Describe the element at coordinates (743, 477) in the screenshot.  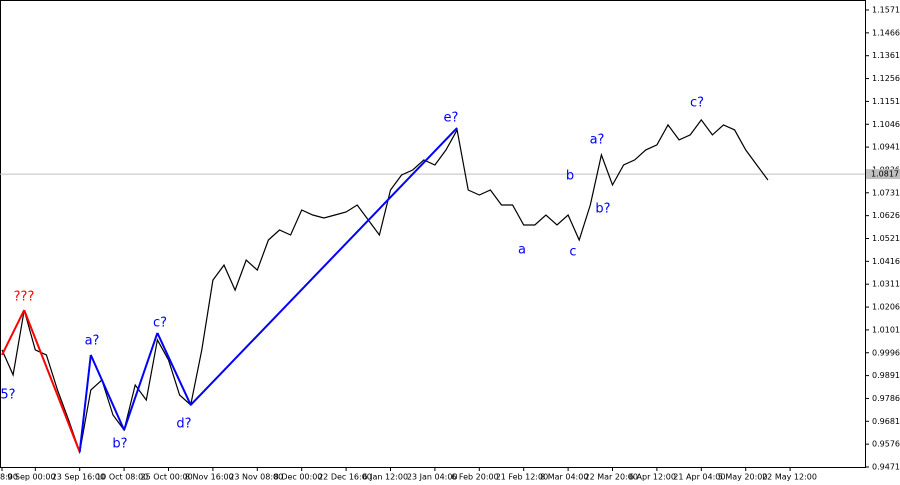
I see `x-tick-label: 5 May 20:00` at that location.